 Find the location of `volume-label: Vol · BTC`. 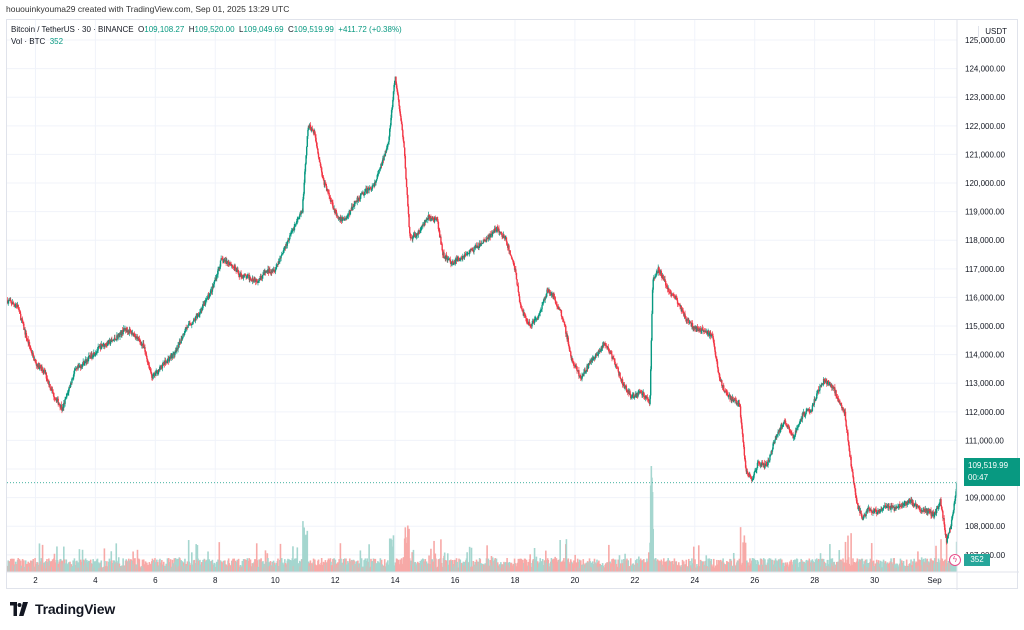

volume-label: Vol · BTC is located at coordinates (28, 41).